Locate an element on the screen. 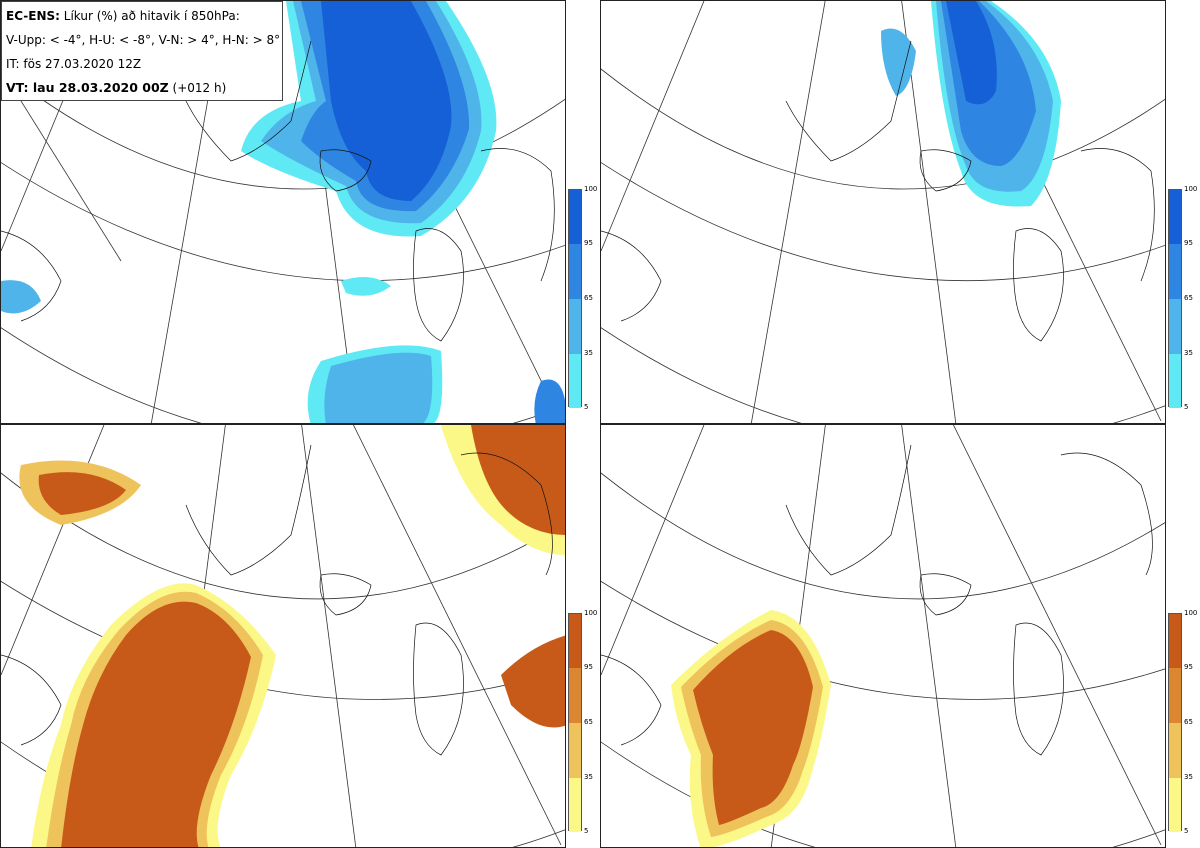  info-valid-time: VT: lau 28.03.2020 00Z is located at coordinates (87, 87).